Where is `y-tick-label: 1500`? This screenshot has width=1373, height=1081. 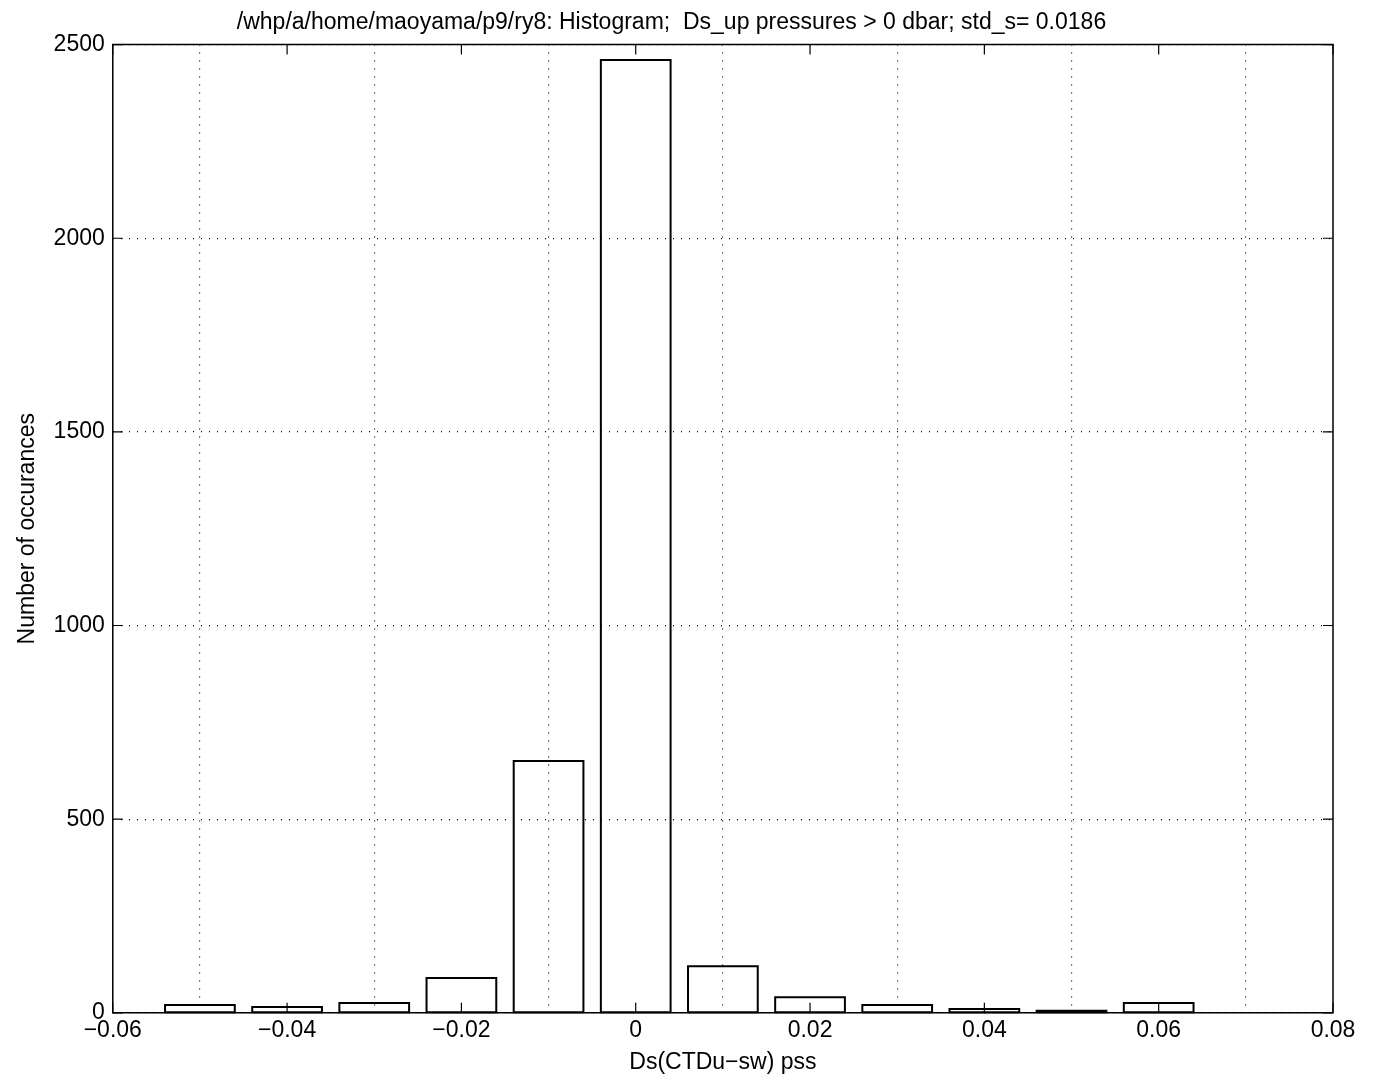 y-tick-label: 1500 is located at coordinates (79, 430).